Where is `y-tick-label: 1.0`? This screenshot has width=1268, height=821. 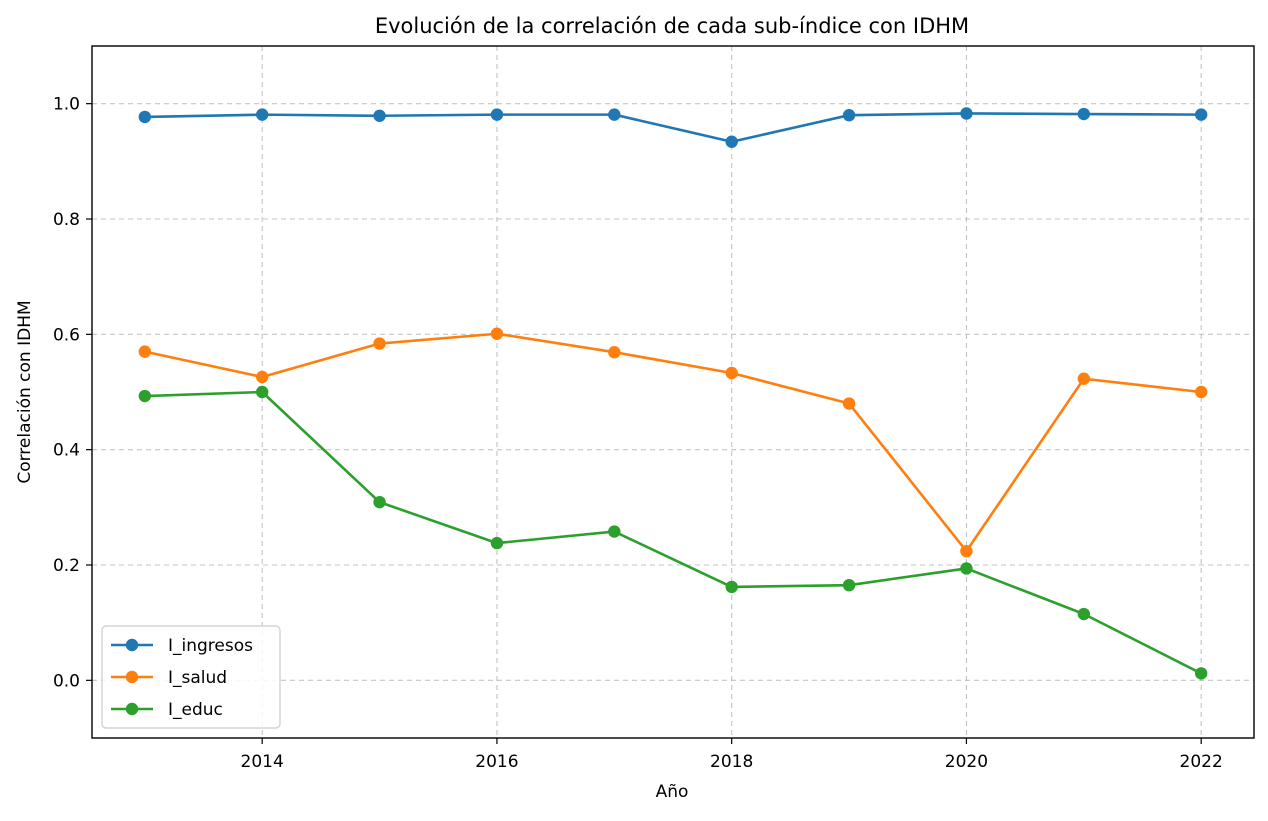
y-tick-label: 1.0 is located at coordinates (66, 105).